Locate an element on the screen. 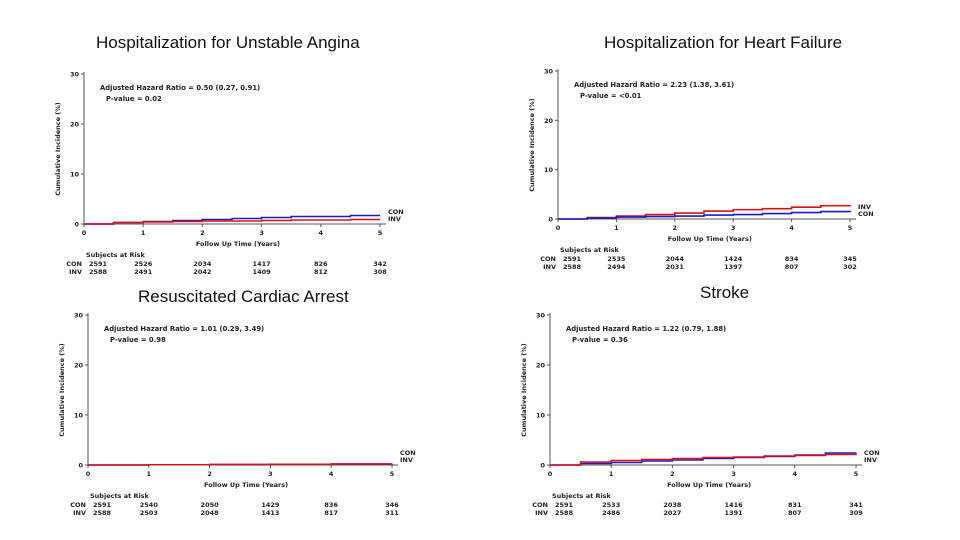  risk-count-con: 2533 is located at coordinates (611, 505).